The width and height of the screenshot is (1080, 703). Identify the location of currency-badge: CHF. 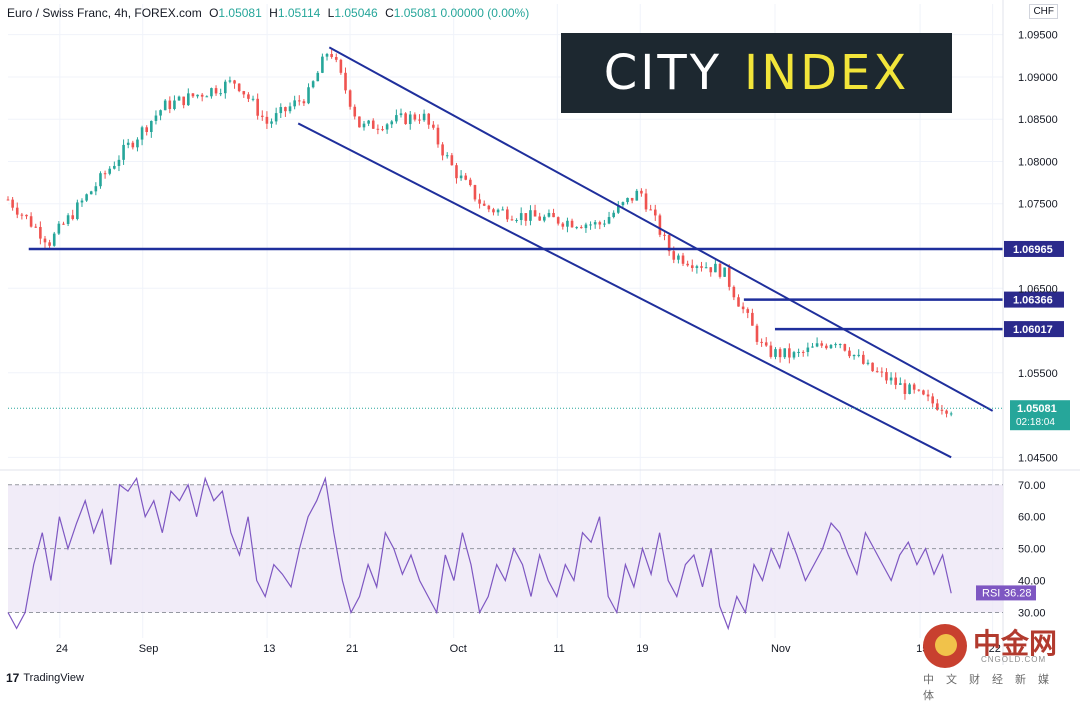
(1043, 11).